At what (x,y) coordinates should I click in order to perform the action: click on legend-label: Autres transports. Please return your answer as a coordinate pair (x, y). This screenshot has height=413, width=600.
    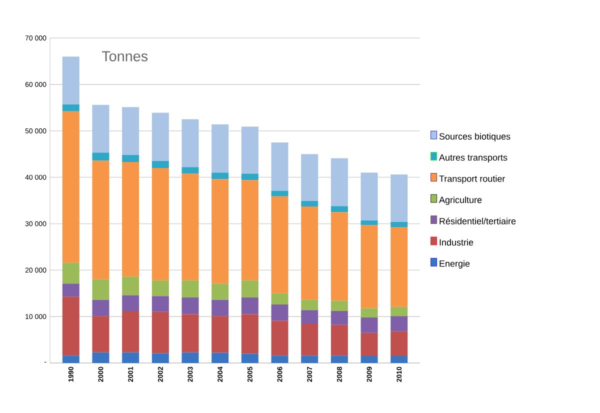
    Looking at the image, I should click on (473, 158).